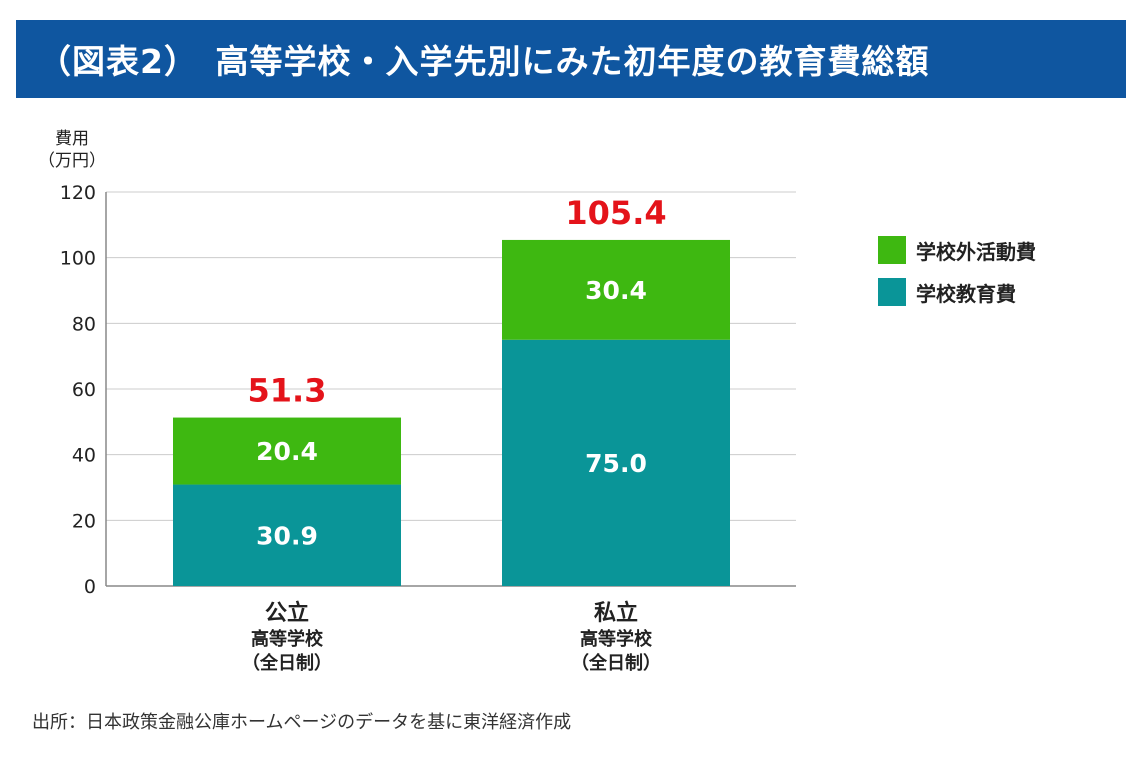 This screenshot has height=760, width=1140. What do you see at coordinates (287, 391) in the screenshot?
I see `bar-total-label-0: 51.3` at bounding box center [287, 391].